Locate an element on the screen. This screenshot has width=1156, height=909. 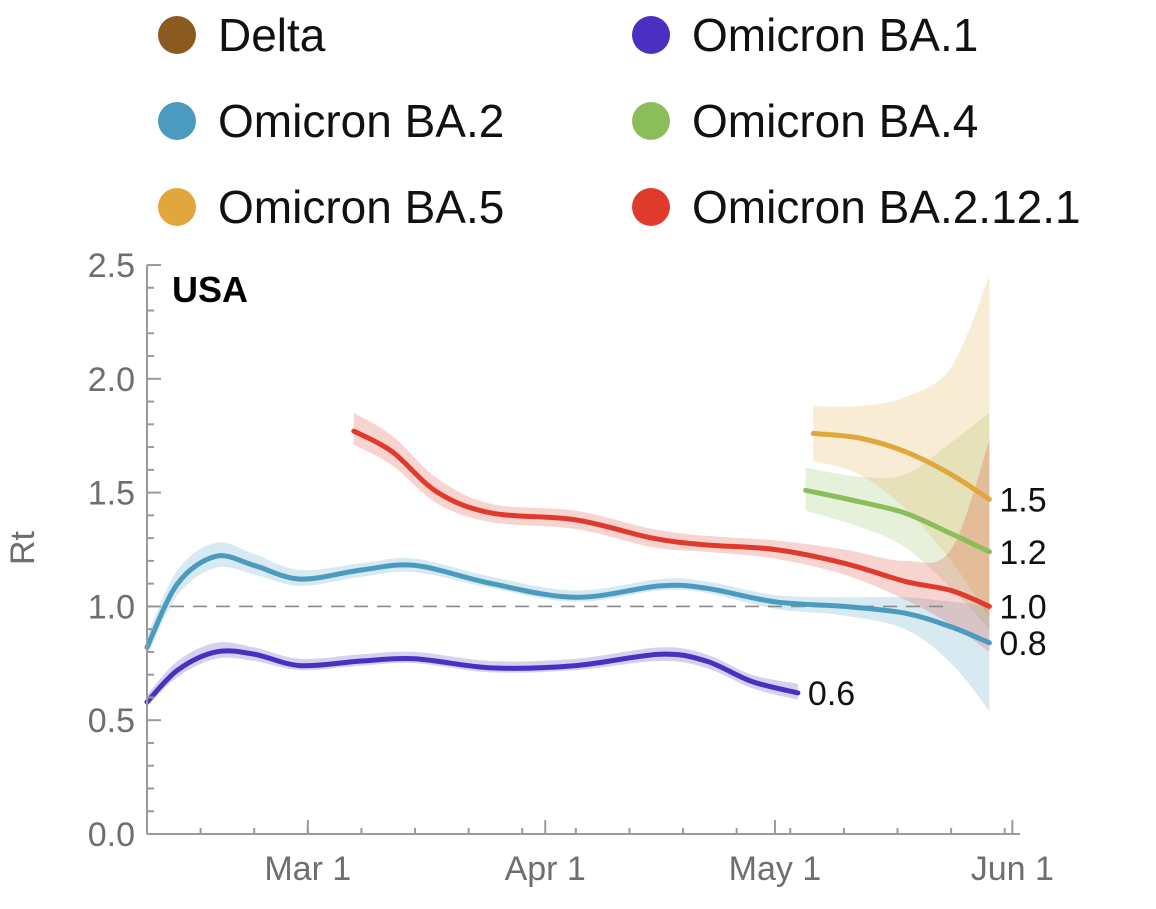
legend-item-omicron-ba2: Omicron BA.2 is located at coordinates (331, 121).